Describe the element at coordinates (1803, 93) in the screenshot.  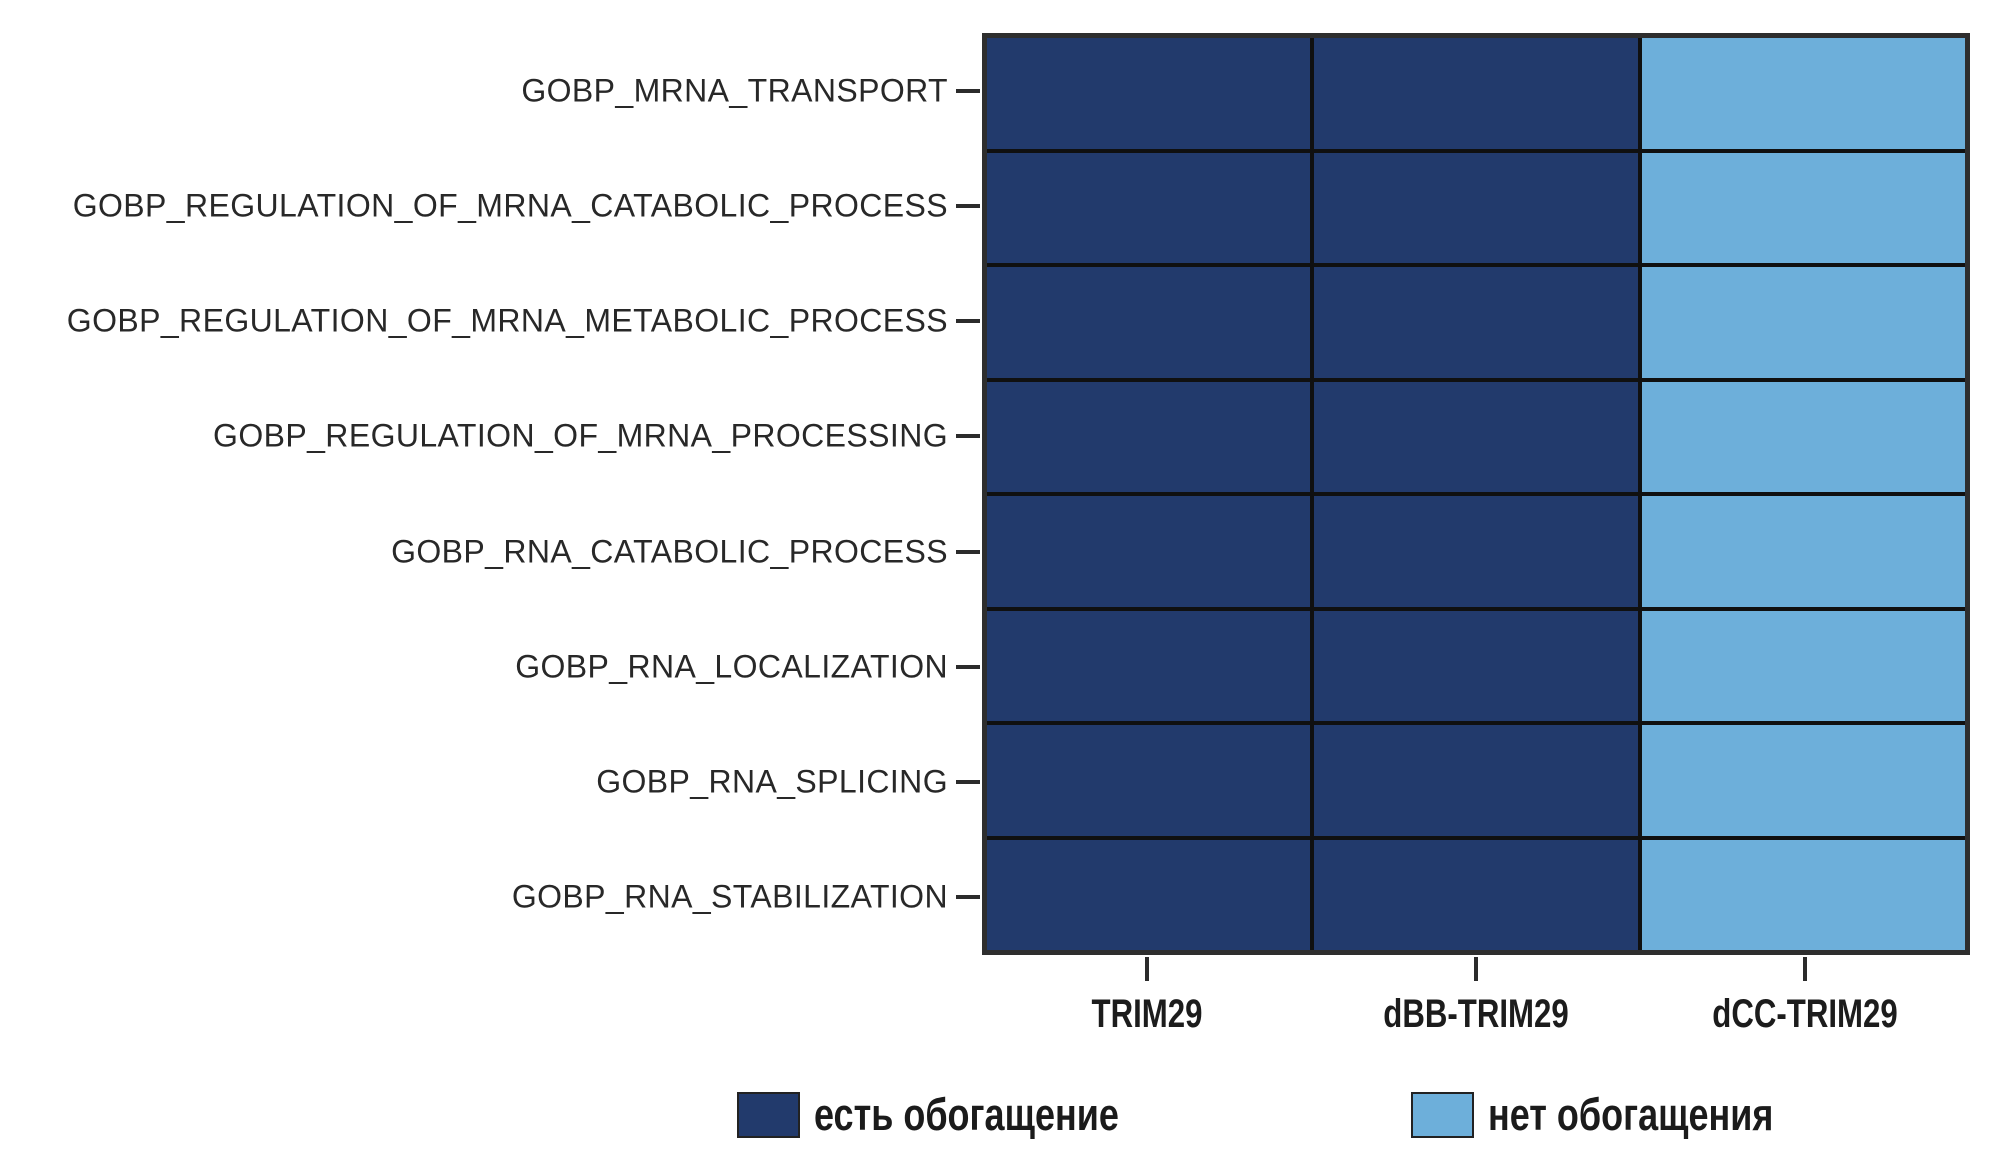
I see `heatmap-cell-r1-c3` at that location.